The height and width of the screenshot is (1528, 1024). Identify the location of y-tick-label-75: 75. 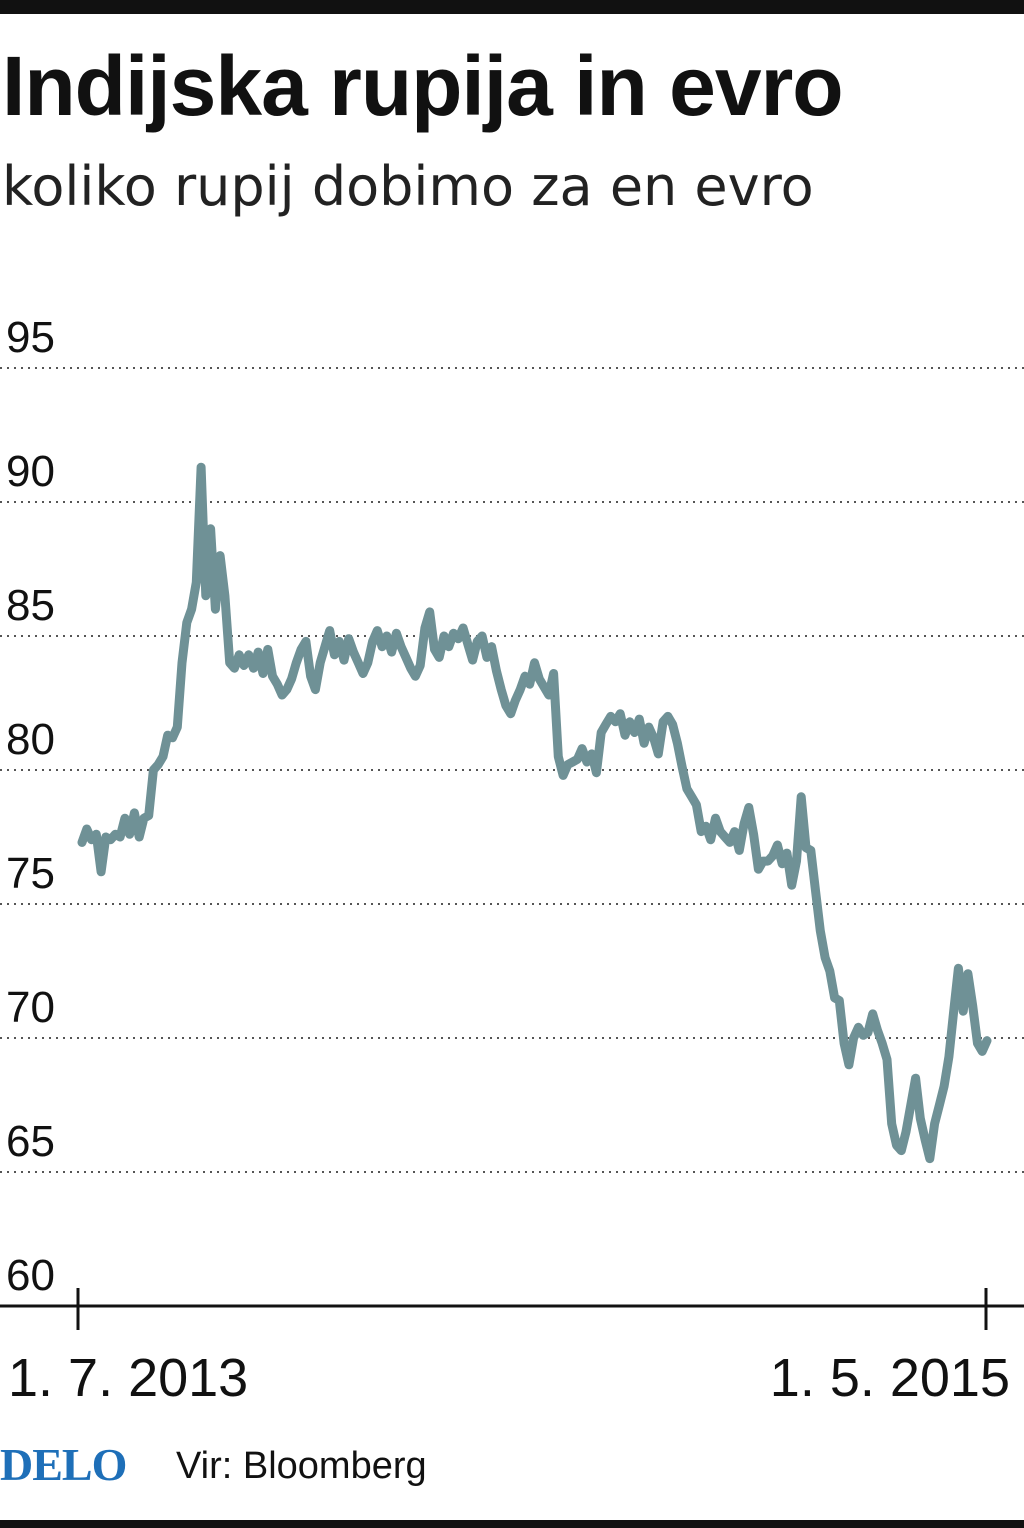
(30, 873).